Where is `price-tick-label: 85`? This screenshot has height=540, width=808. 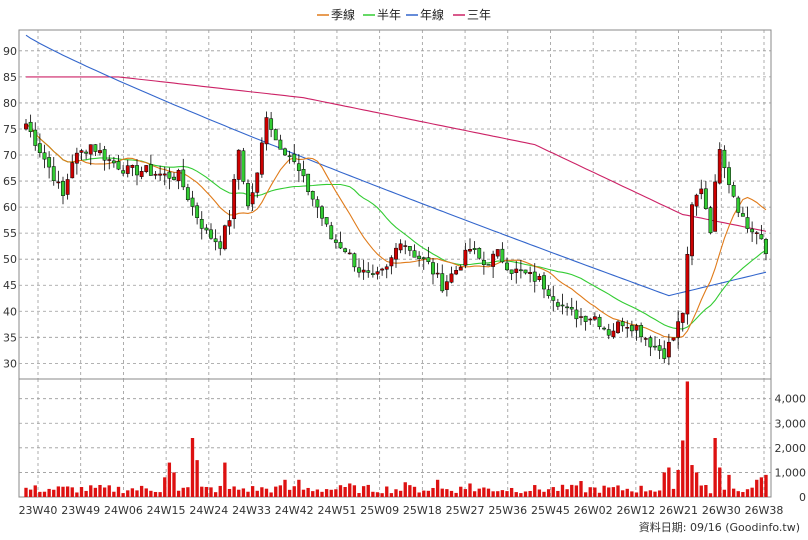
price-tick-label: 85 is located at coordinates (10, 77).